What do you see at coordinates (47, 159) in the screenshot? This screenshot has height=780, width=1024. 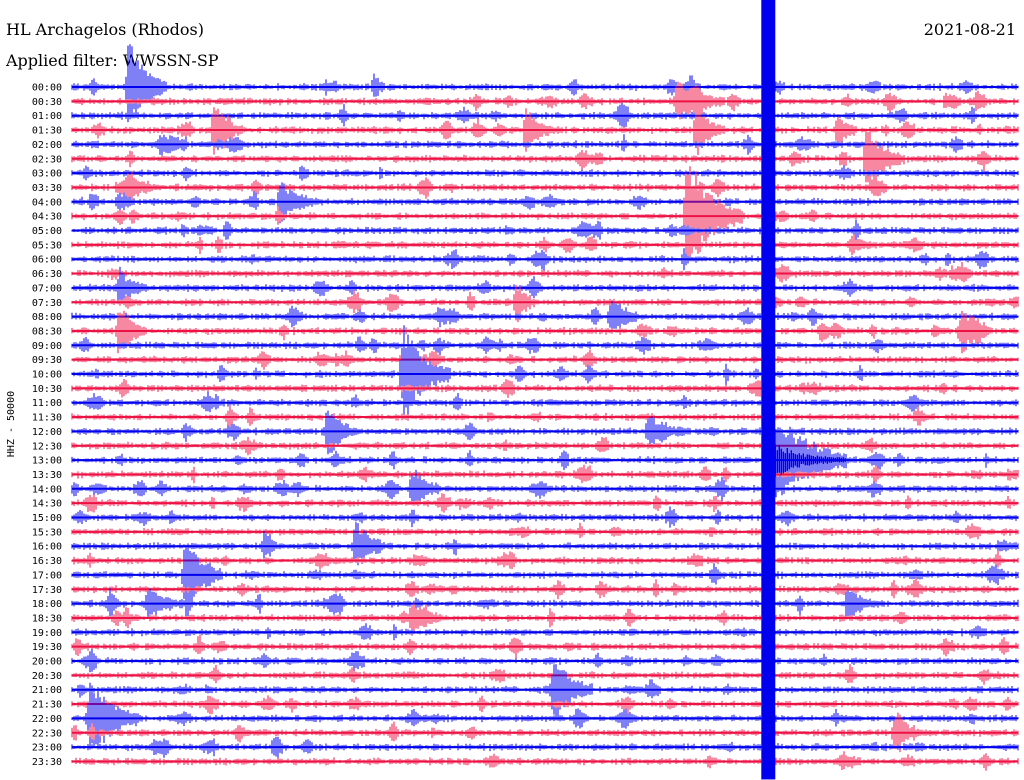 I see `row-time-label: 02:30` at bounding box center [47, 159].